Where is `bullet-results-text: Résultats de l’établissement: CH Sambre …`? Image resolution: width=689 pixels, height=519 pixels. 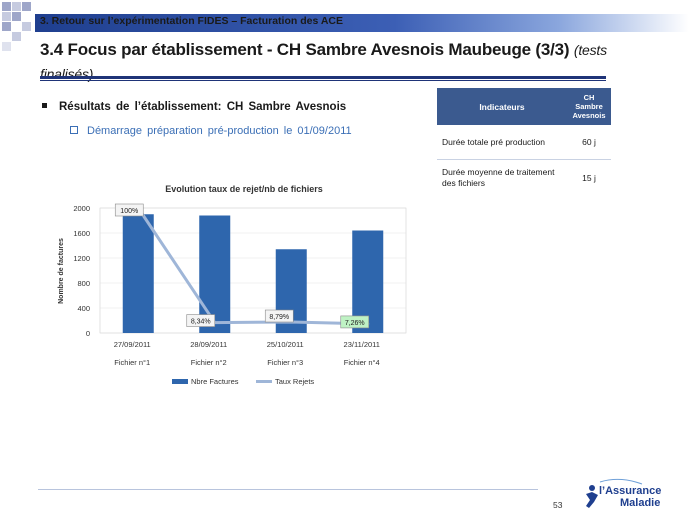 bullet-results-text: Résultats de l’établissement: CH Sambre … is located at coordinates (203, 107).